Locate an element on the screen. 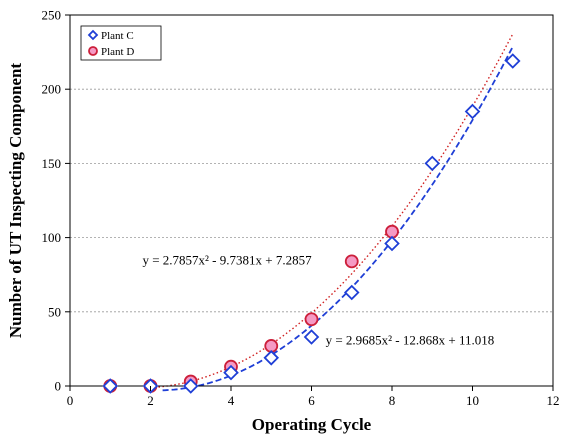 The image size is (565, 441). y-tick-label: 250 is located at coordinates (52, 15).